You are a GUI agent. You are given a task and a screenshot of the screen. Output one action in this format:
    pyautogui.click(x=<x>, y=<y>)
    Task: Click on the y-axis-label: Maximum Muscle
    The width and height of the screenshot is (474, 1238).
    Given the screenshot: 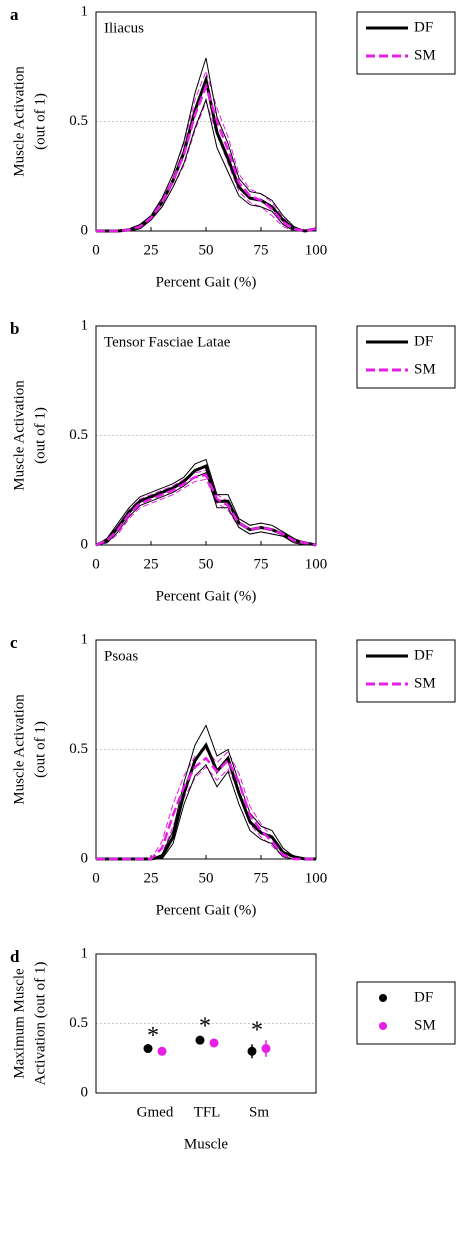 What is the action you would take?
    pyautogui.click(x=19, y=1023)
    